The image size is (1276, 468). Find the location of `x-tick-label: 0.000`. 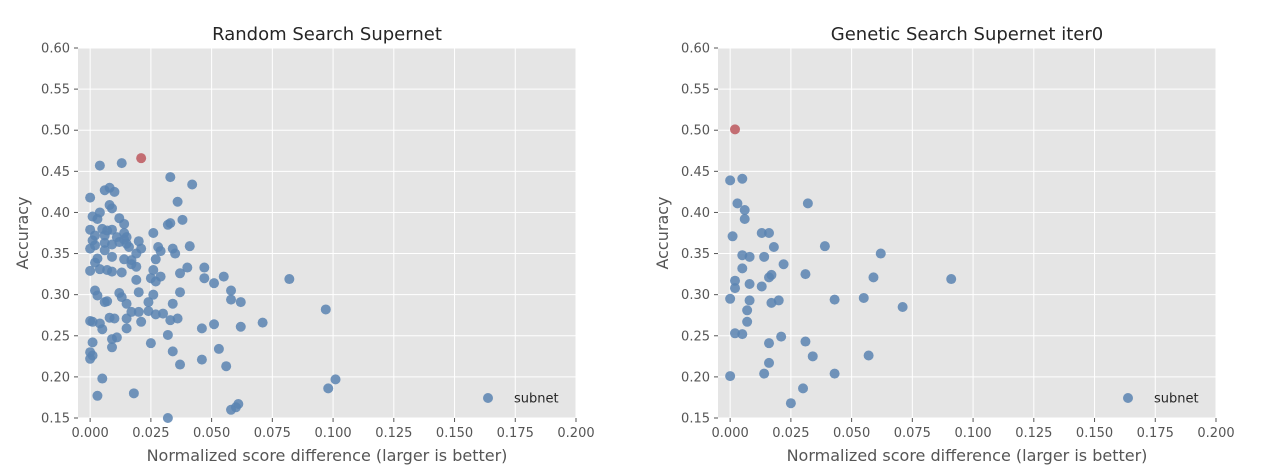

x-tick-label: 0.000 is located at coordinates (90, 433).